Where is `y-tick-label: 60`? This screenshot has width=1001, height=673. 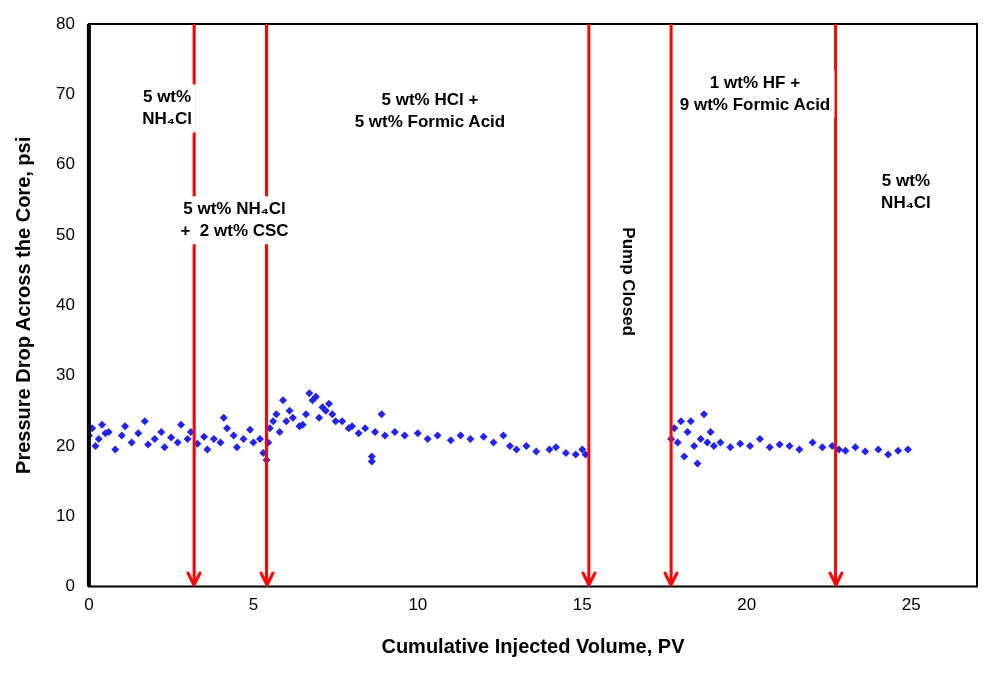
y-tick-label: 60 is located at coordinates (65, 164).